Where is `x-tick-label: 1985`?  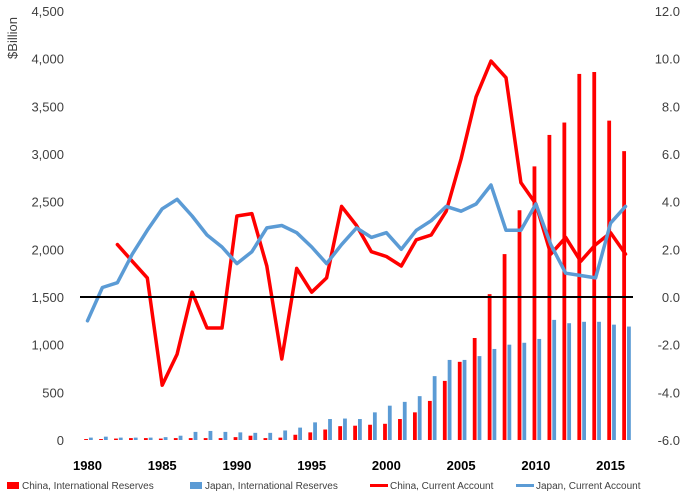
x-tick-label: 1985 is located at coordinates (162, 465).